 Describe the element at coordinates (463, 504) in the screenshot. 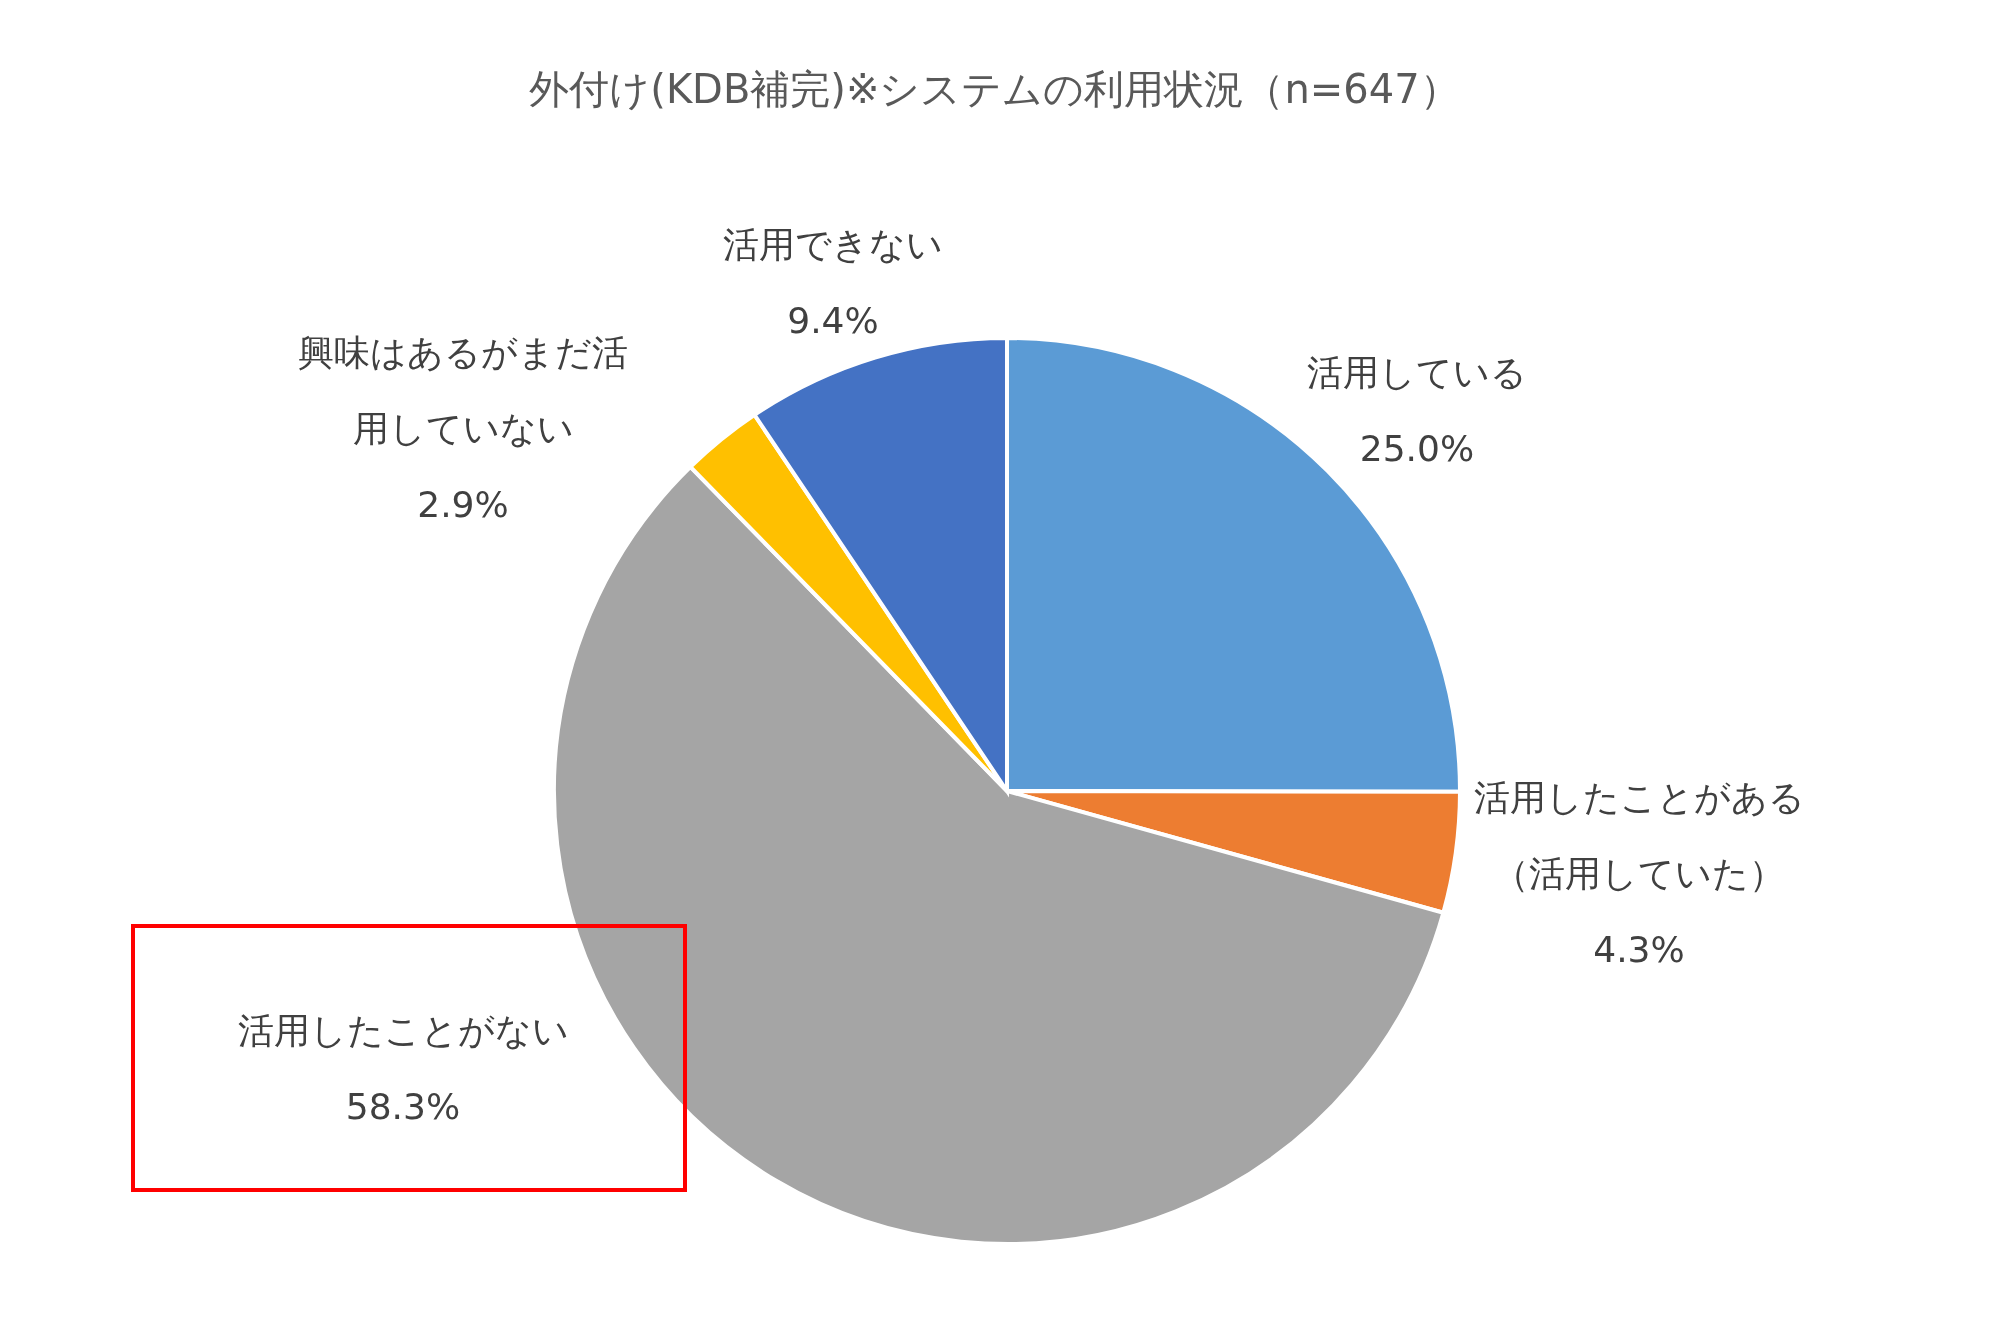

I see `data-label: 2.9%` at that location.